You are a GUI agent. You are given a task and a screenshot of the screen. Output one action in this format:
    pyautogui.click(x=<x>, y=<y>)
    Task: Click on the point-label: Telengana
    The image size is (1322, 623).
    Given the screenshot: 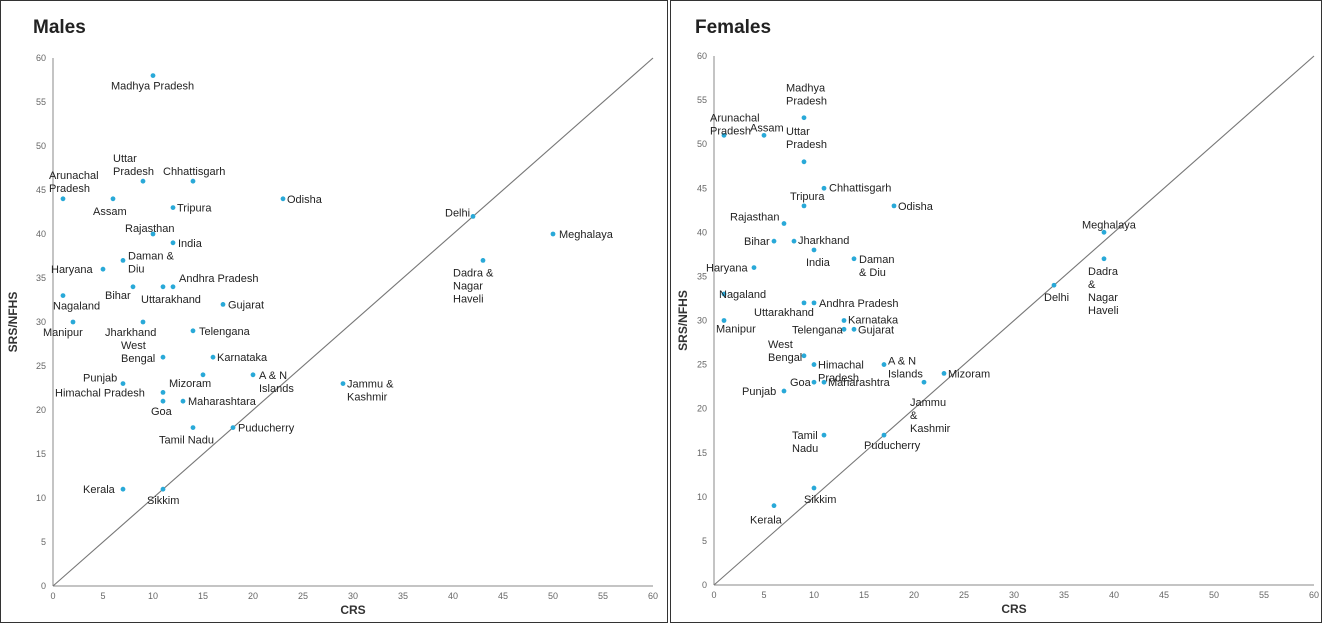 What is the action you would take?
    pyautogui.click(x=225, y=332)
    